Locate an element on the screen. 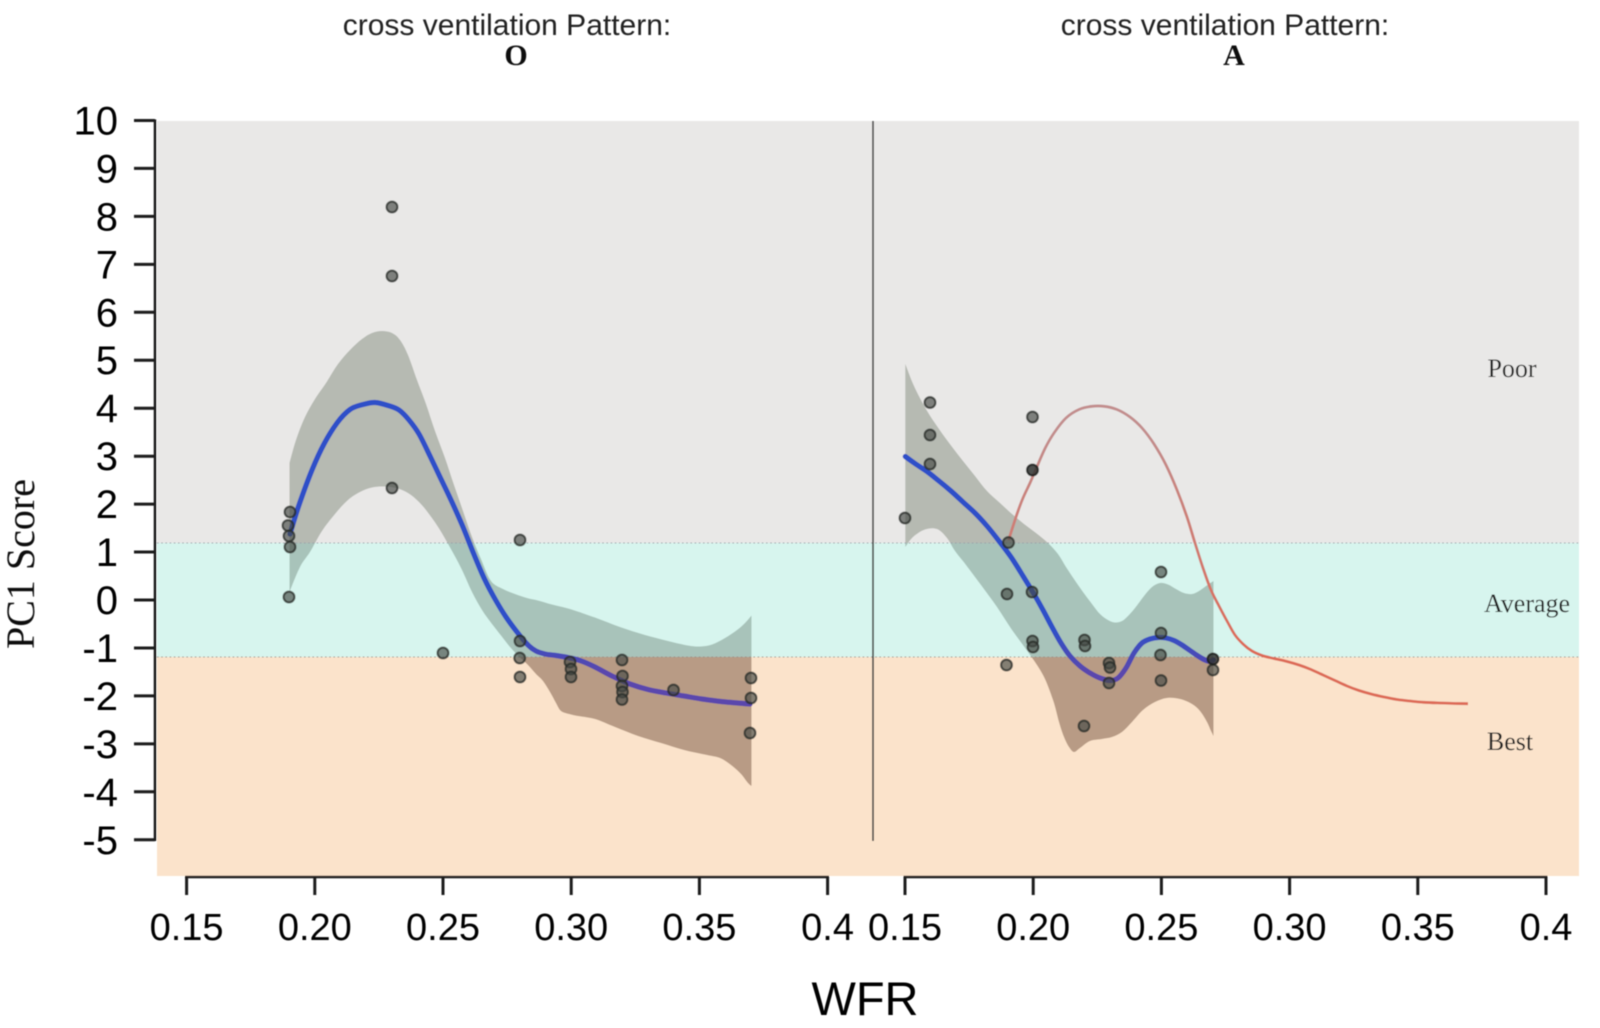 This screenshot has height=1028, width=1600. svg-text: Best is located at coordinates (1510, 741).